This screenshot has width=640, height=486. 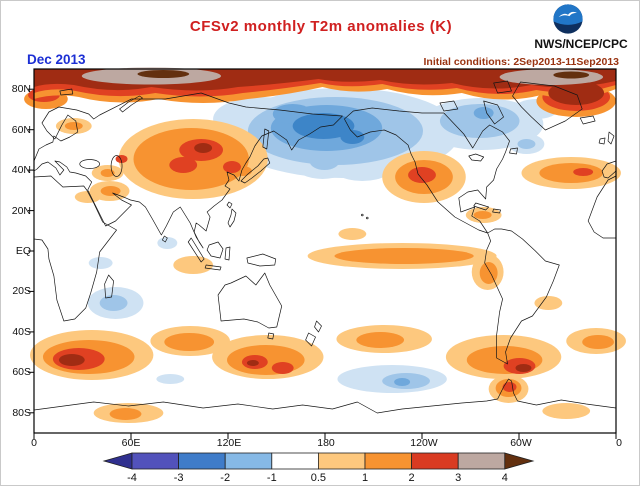 What do you see at coordinates (412, 478) in the screenshot?
I see `colorbar-tick-label: 2` at bounding box center [412, 478].